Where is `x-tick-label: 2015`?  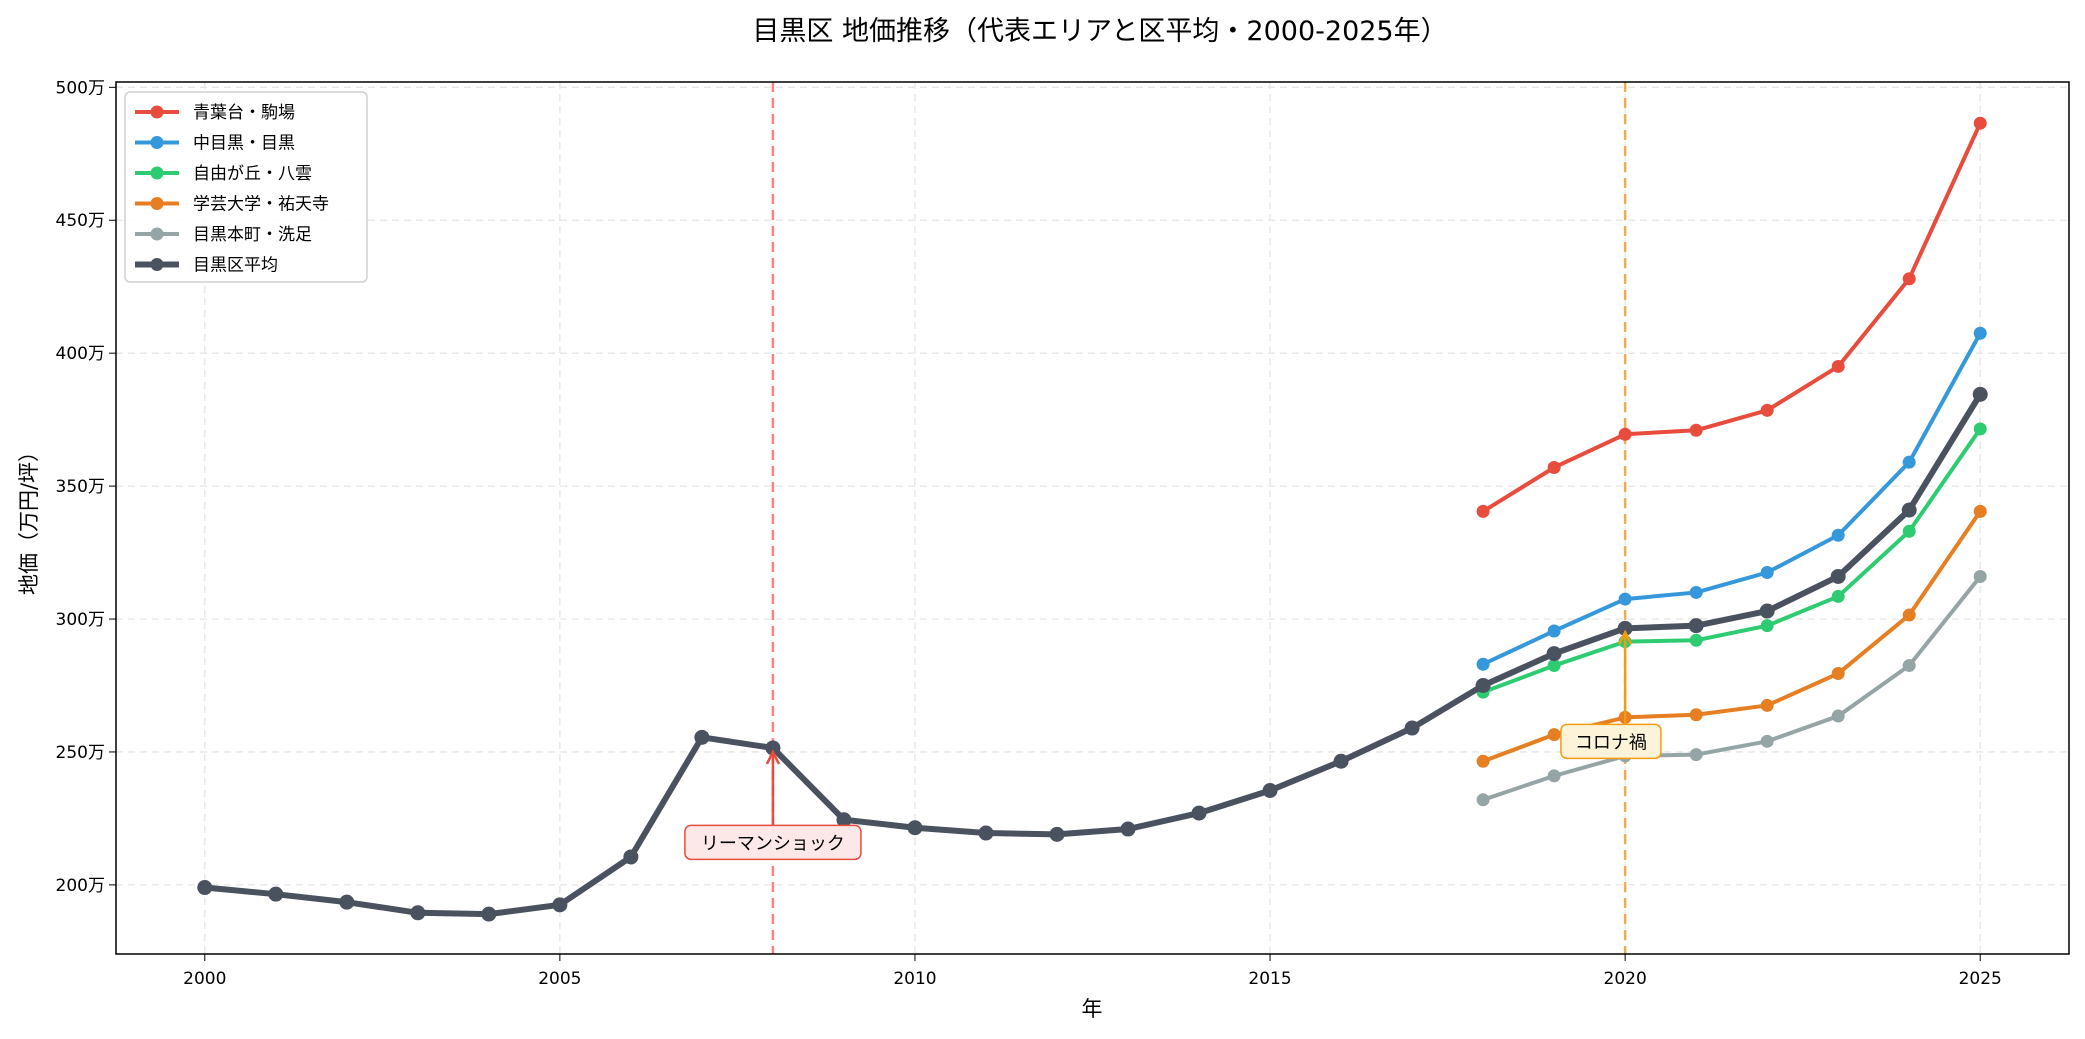
x-tick-label: 2015 is located at coordinates (1269, 979).